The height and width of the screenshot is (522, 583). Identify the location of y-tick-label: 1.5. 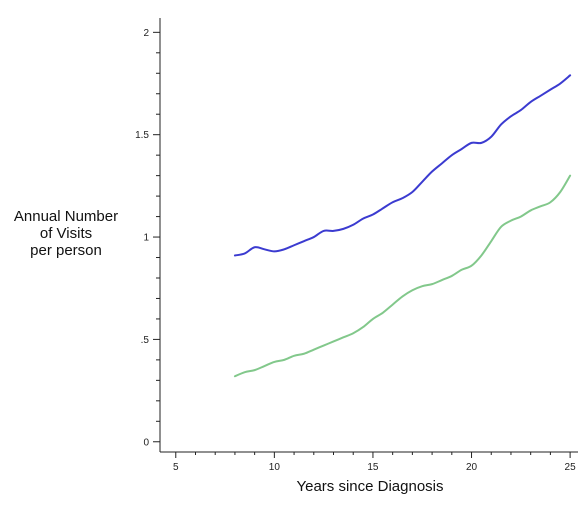
(142, 135).